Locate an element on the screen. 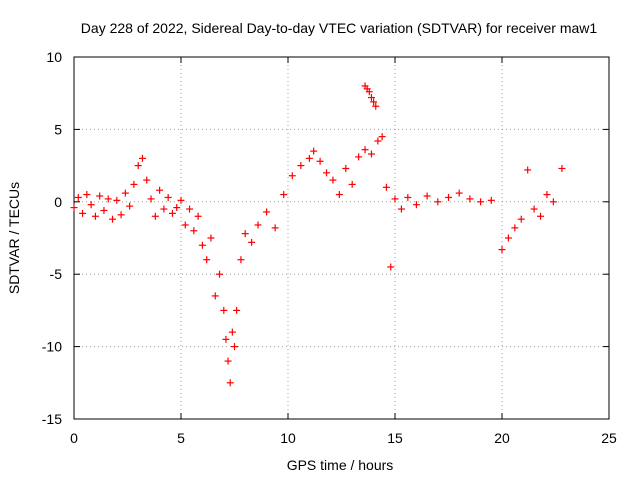  y-tick-label: 5 is located at coordinates (58, 129).